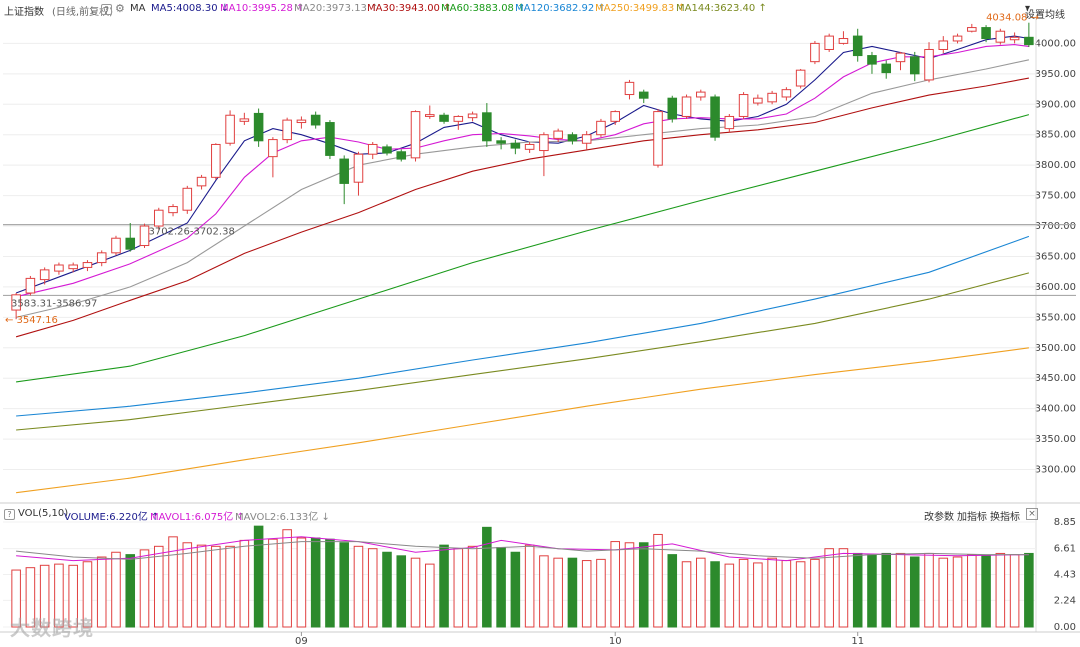  Describe the element at coordinates (1055, 439) in the screenshot. I see `price-tick-label: 3350.00` at that location.